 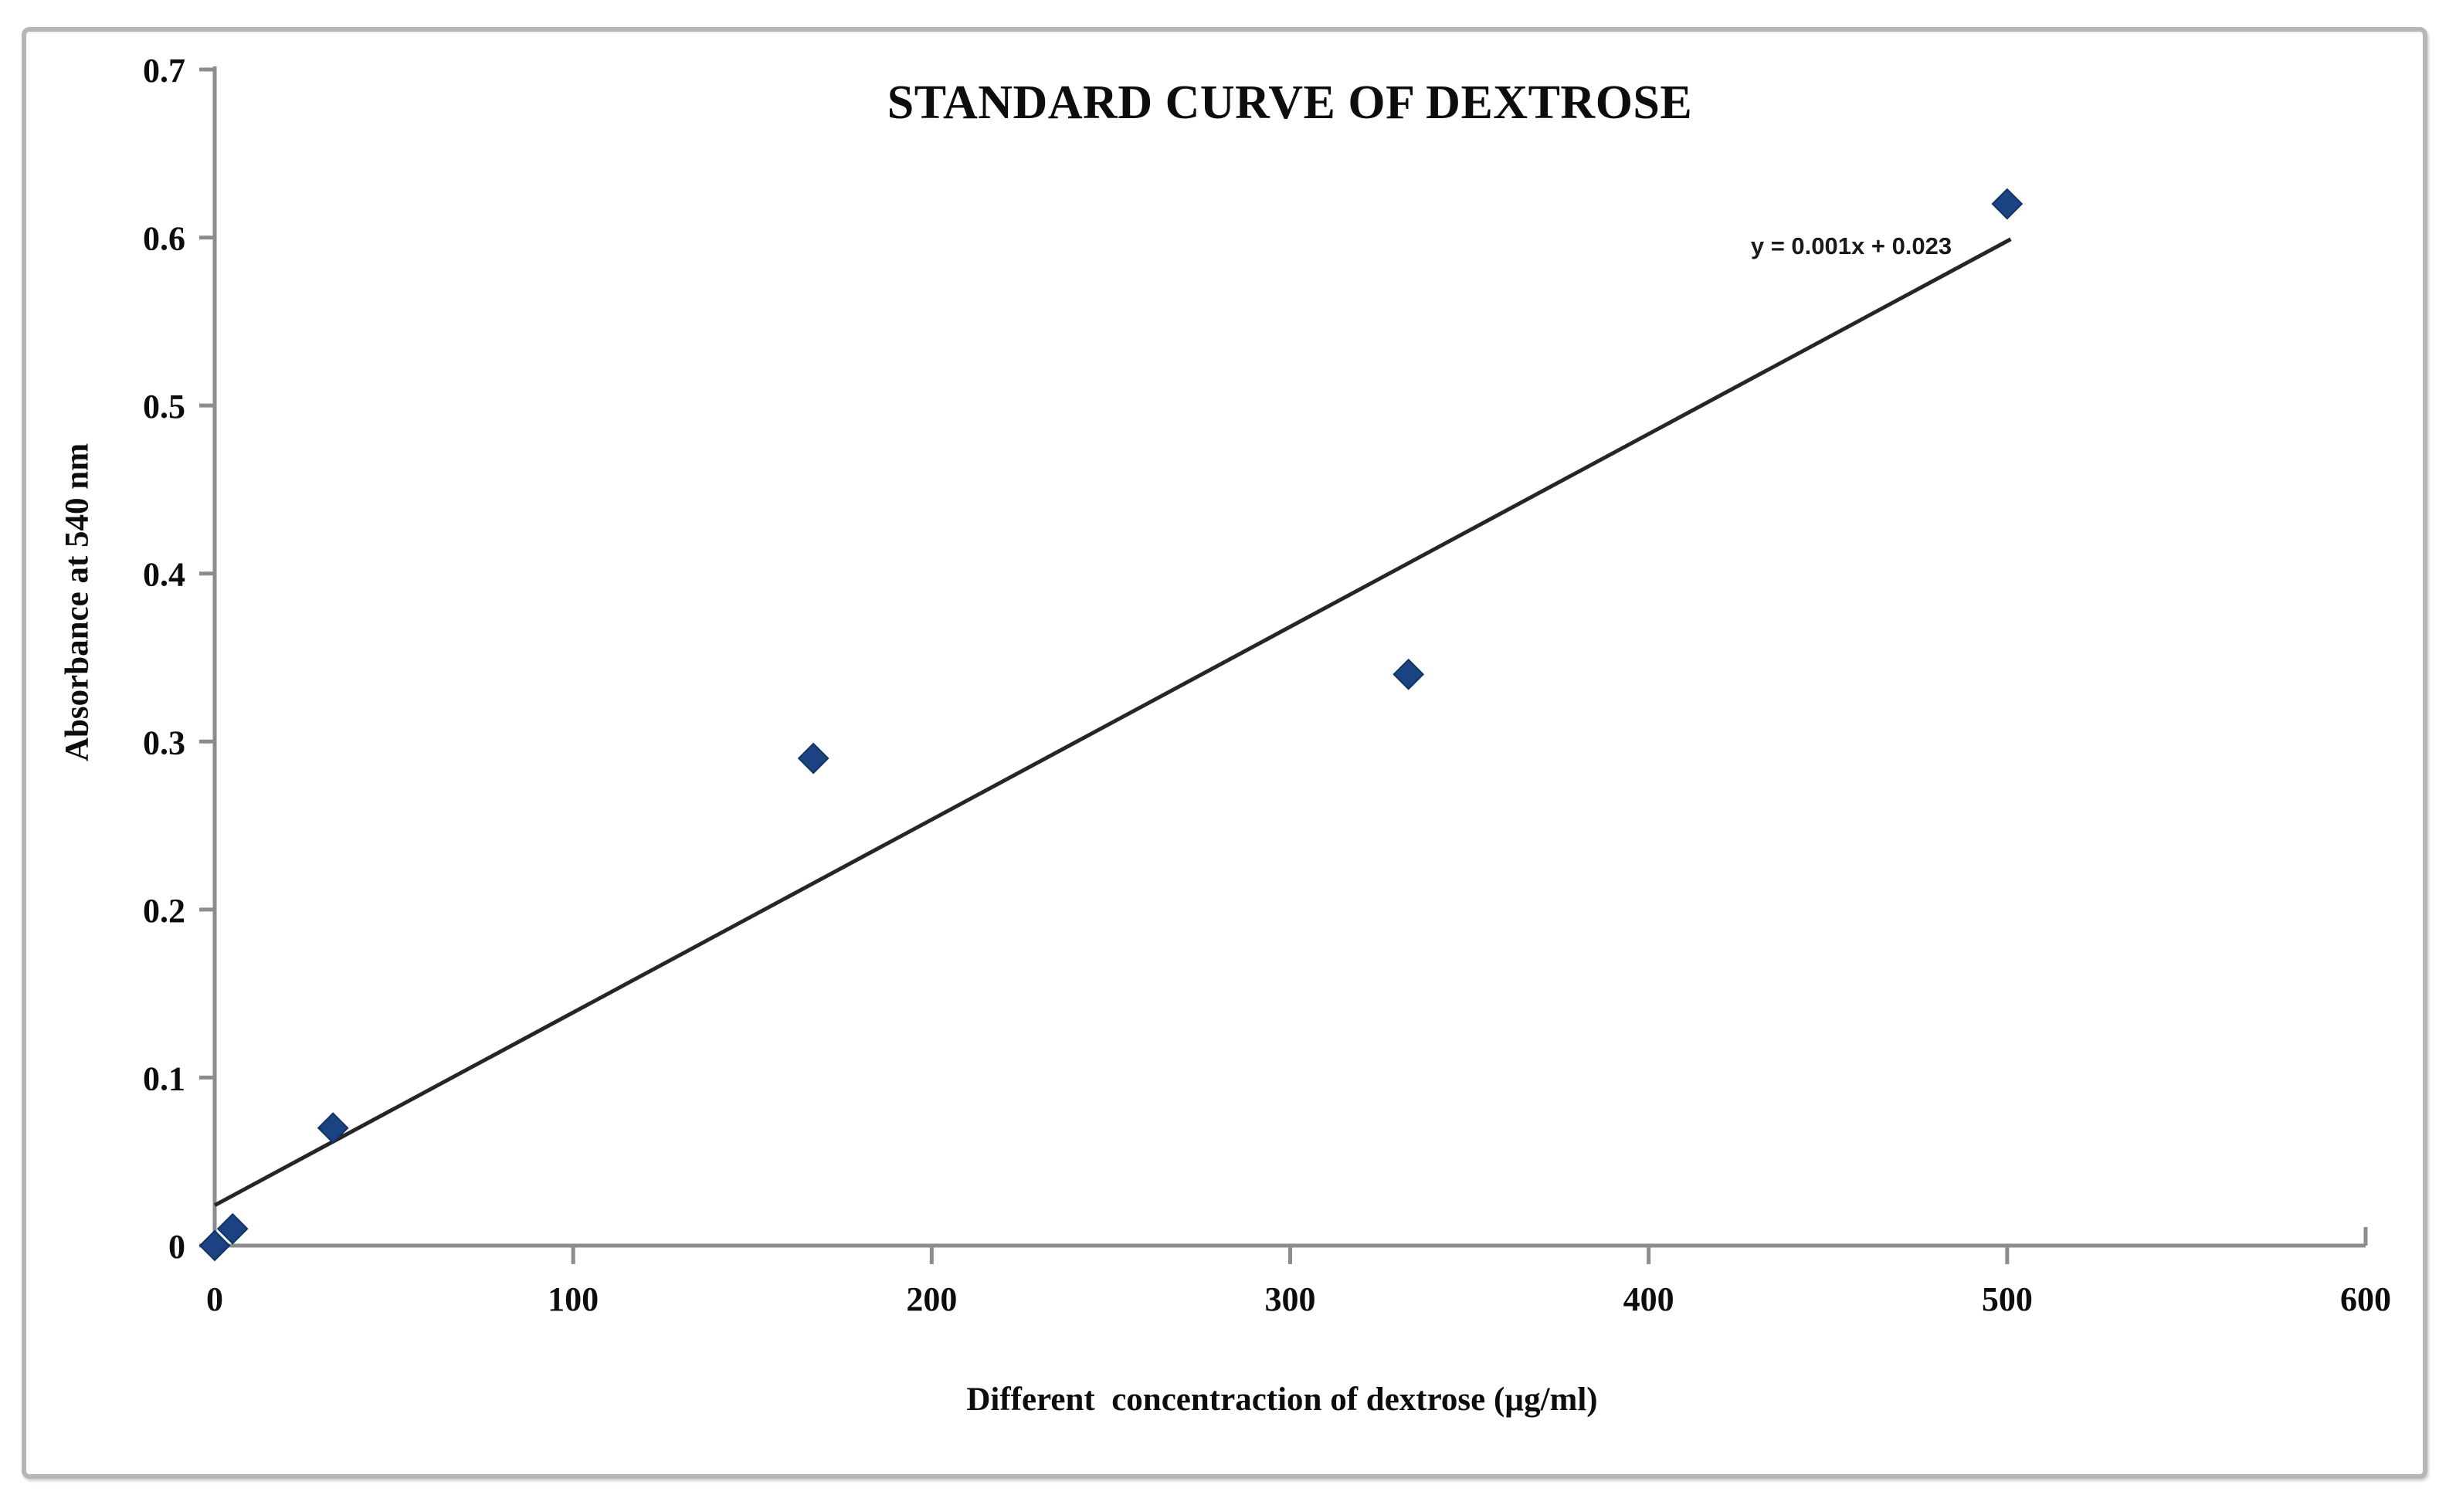 I want to click on y-tick-label: 0.3, so click(x=164, y=742).